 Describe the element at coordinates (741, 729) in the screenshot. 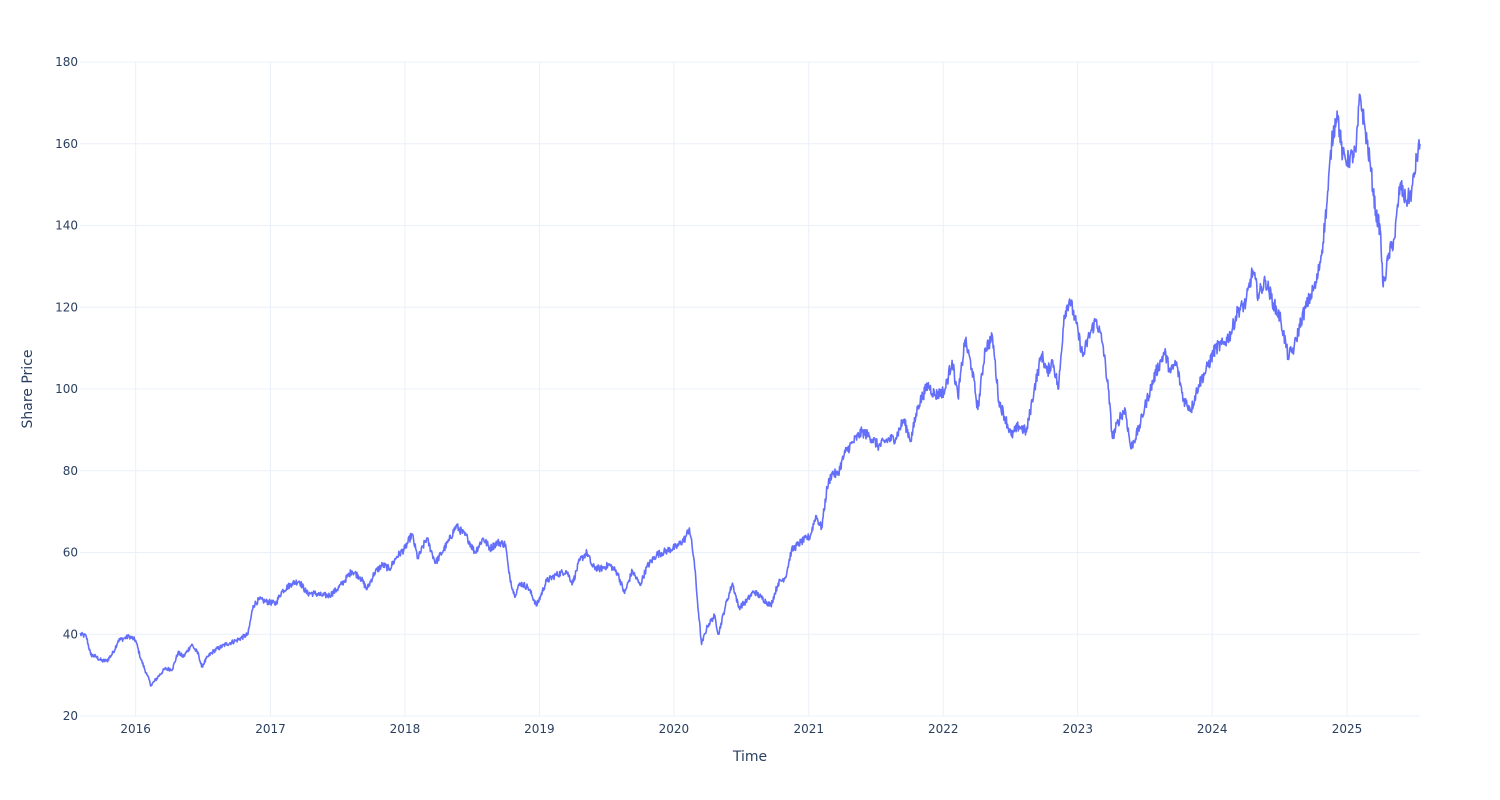

I see `x-axis-ticks: 2016 2017 2018 2019 2020 2021 2022 2023 2024 2025` at that location.